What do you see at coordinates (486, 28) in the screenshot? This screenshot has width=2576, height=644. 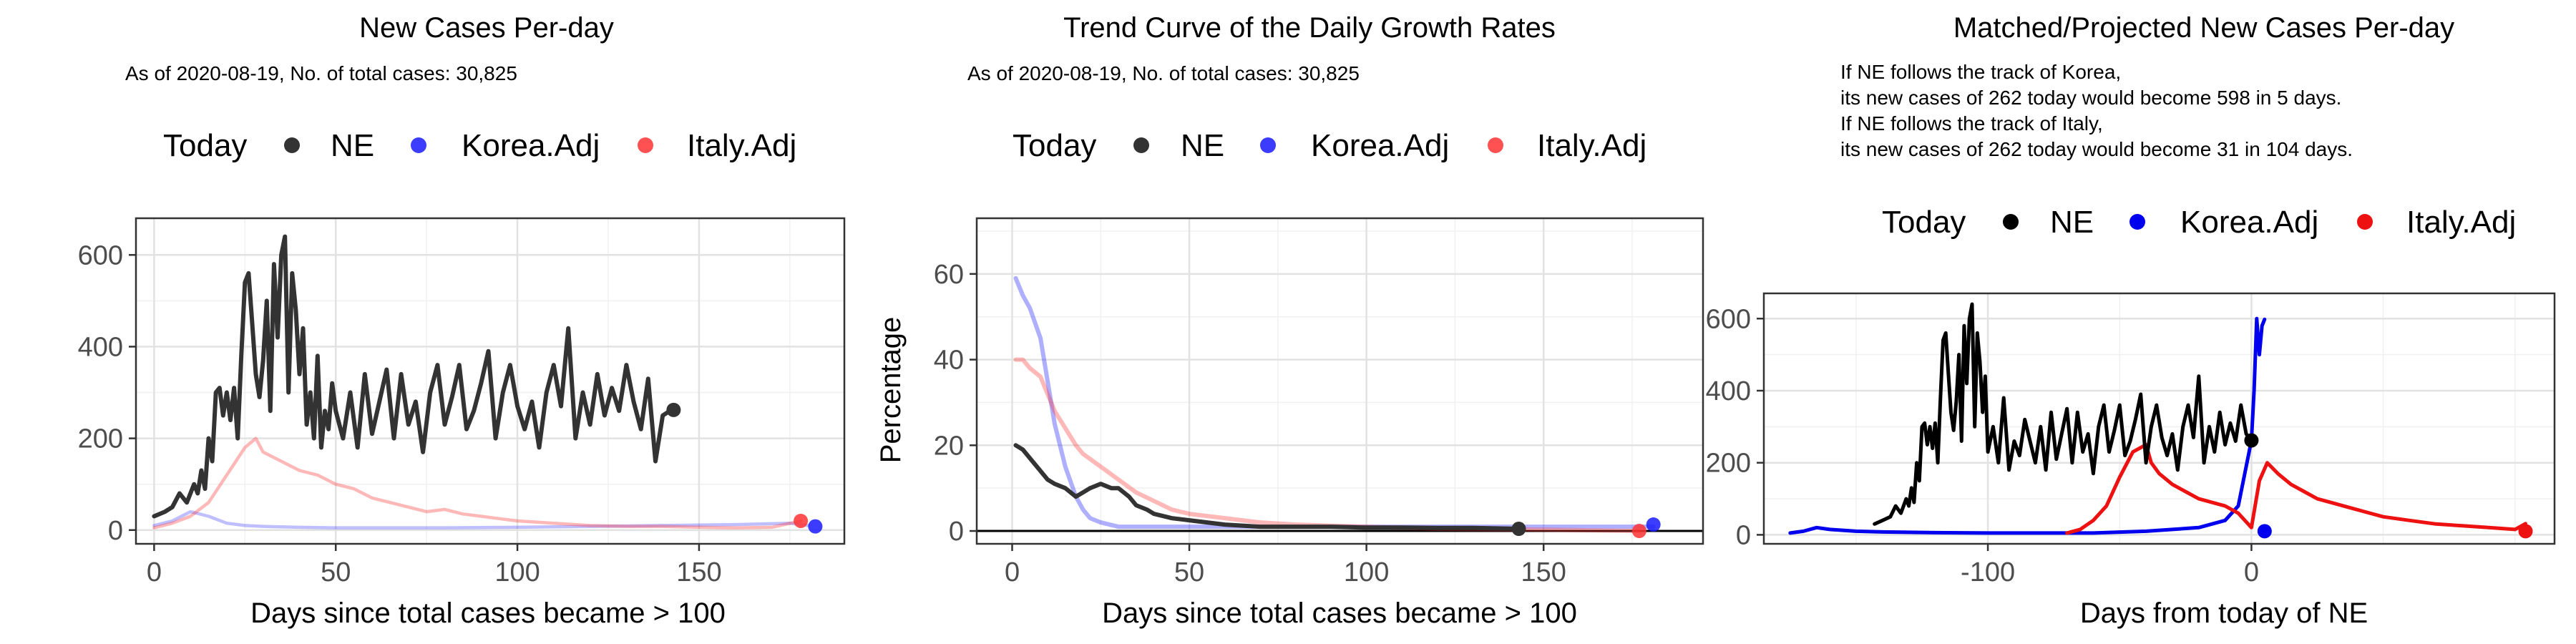 I see `chart-title: New Cases Per-day` at bounding box center [486, 28].